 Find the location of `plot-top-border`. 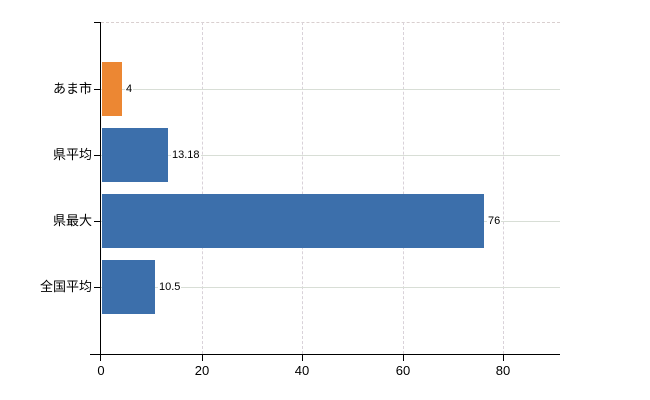

plot-top-border is located at coordinates (330, 22).